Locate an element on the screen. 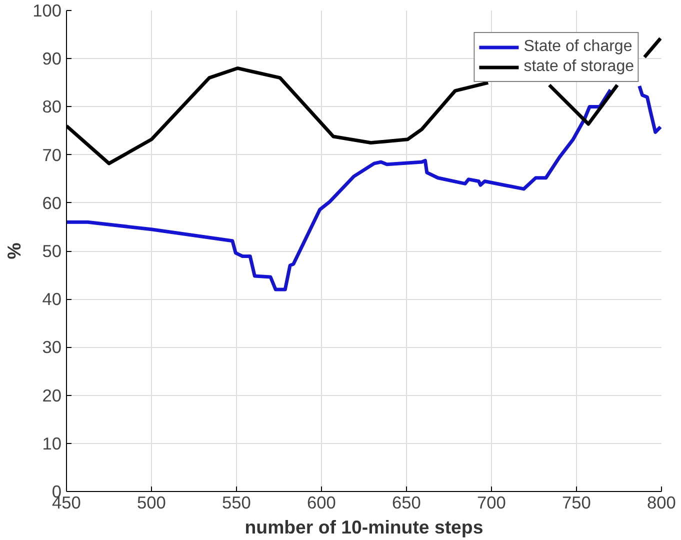  y-tick-label: 30 is located at coordinates (52, 347).